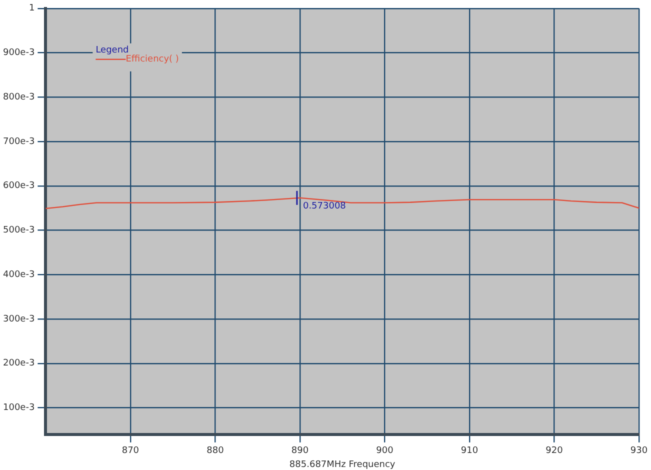  Describe the element at coordinates (18, 141) in the screenshot. I see `y-tick-label: 700e-3` at that location.